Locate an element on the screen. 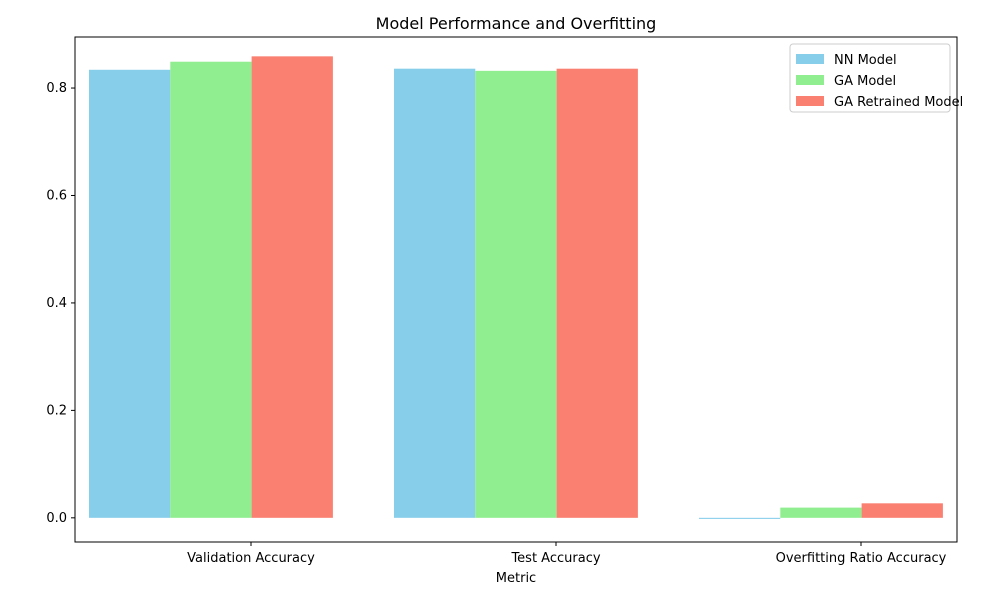  legend: NN Model GA Model GA Retrained Model is located at coordinates (876, 78).